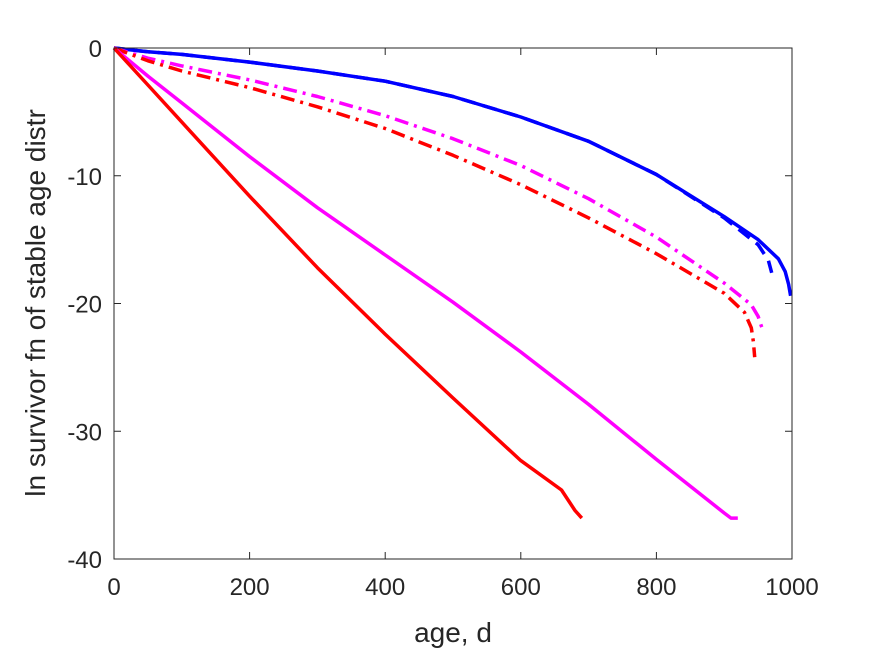  I want to click on x-tick-label: 1000, so click(791, 587).